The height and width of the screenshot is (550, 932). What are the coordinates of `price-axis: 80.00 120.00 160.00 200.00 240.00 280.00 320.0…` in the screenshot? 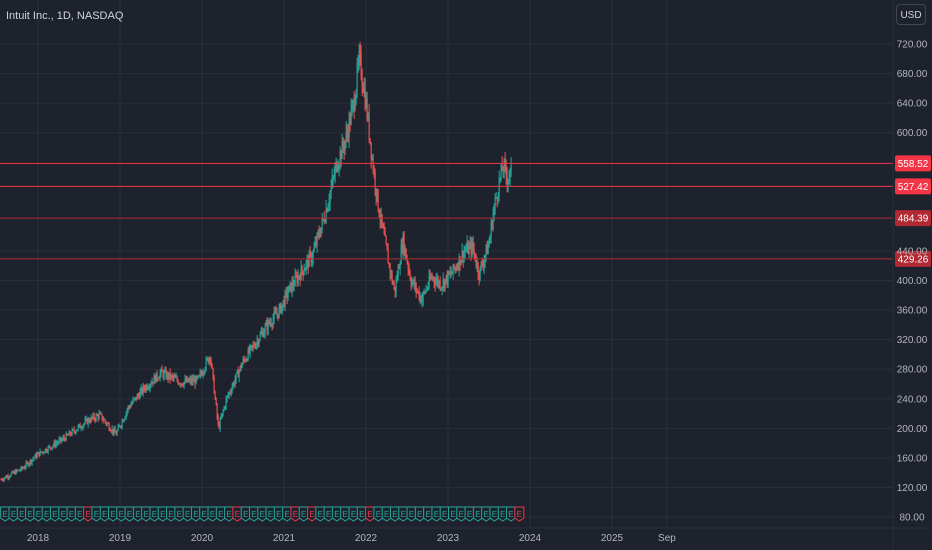 It's located at (910, 275).